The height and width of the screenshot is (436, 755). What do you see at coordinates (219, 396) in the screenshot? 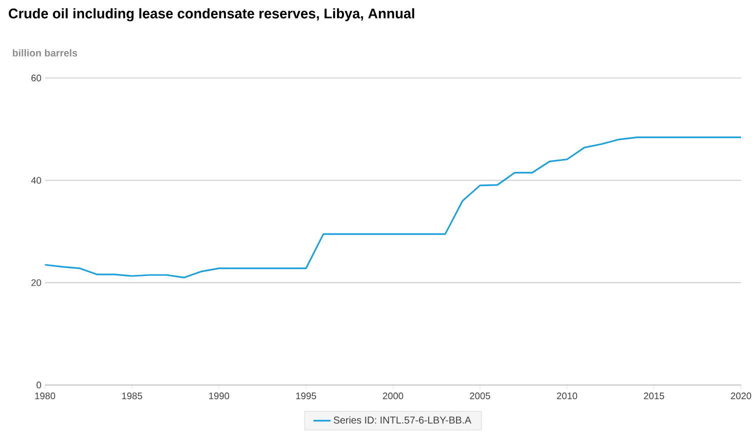
I see `x-tick-label: 1990` at bounding box center [219, 396].